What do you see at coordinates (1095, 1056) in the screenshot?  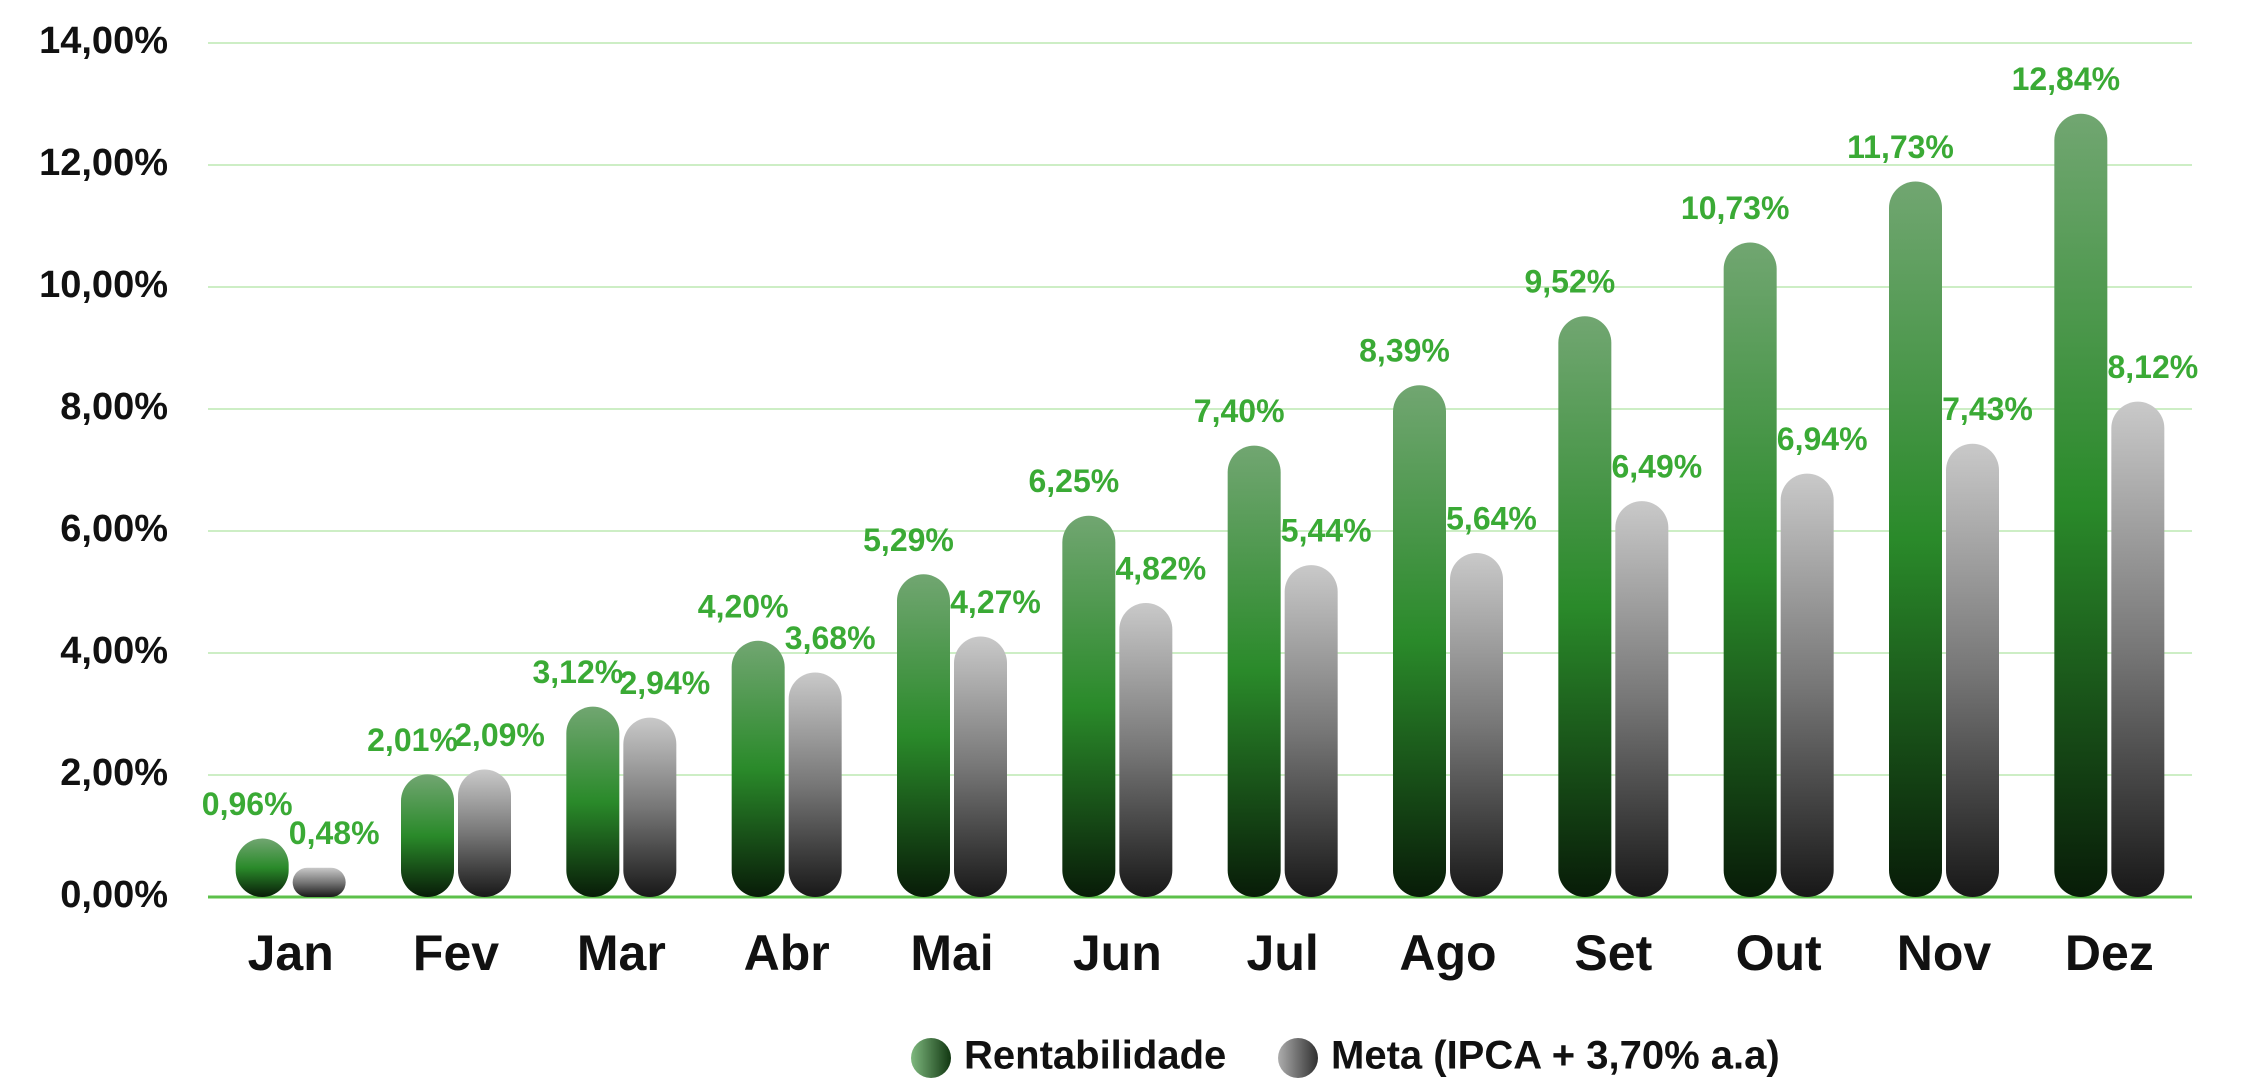 I see `legend-label: Rentabilidade` at bounding box center [1095, 1056].